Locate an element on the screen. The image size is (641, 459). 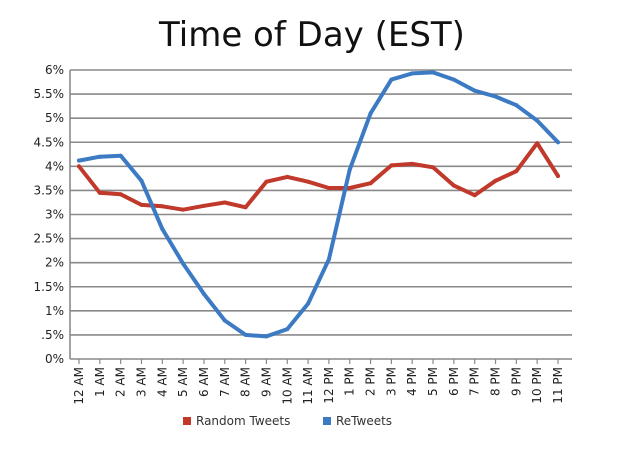
y-tick-label: 5.5% is located at coordinates (49, 94).